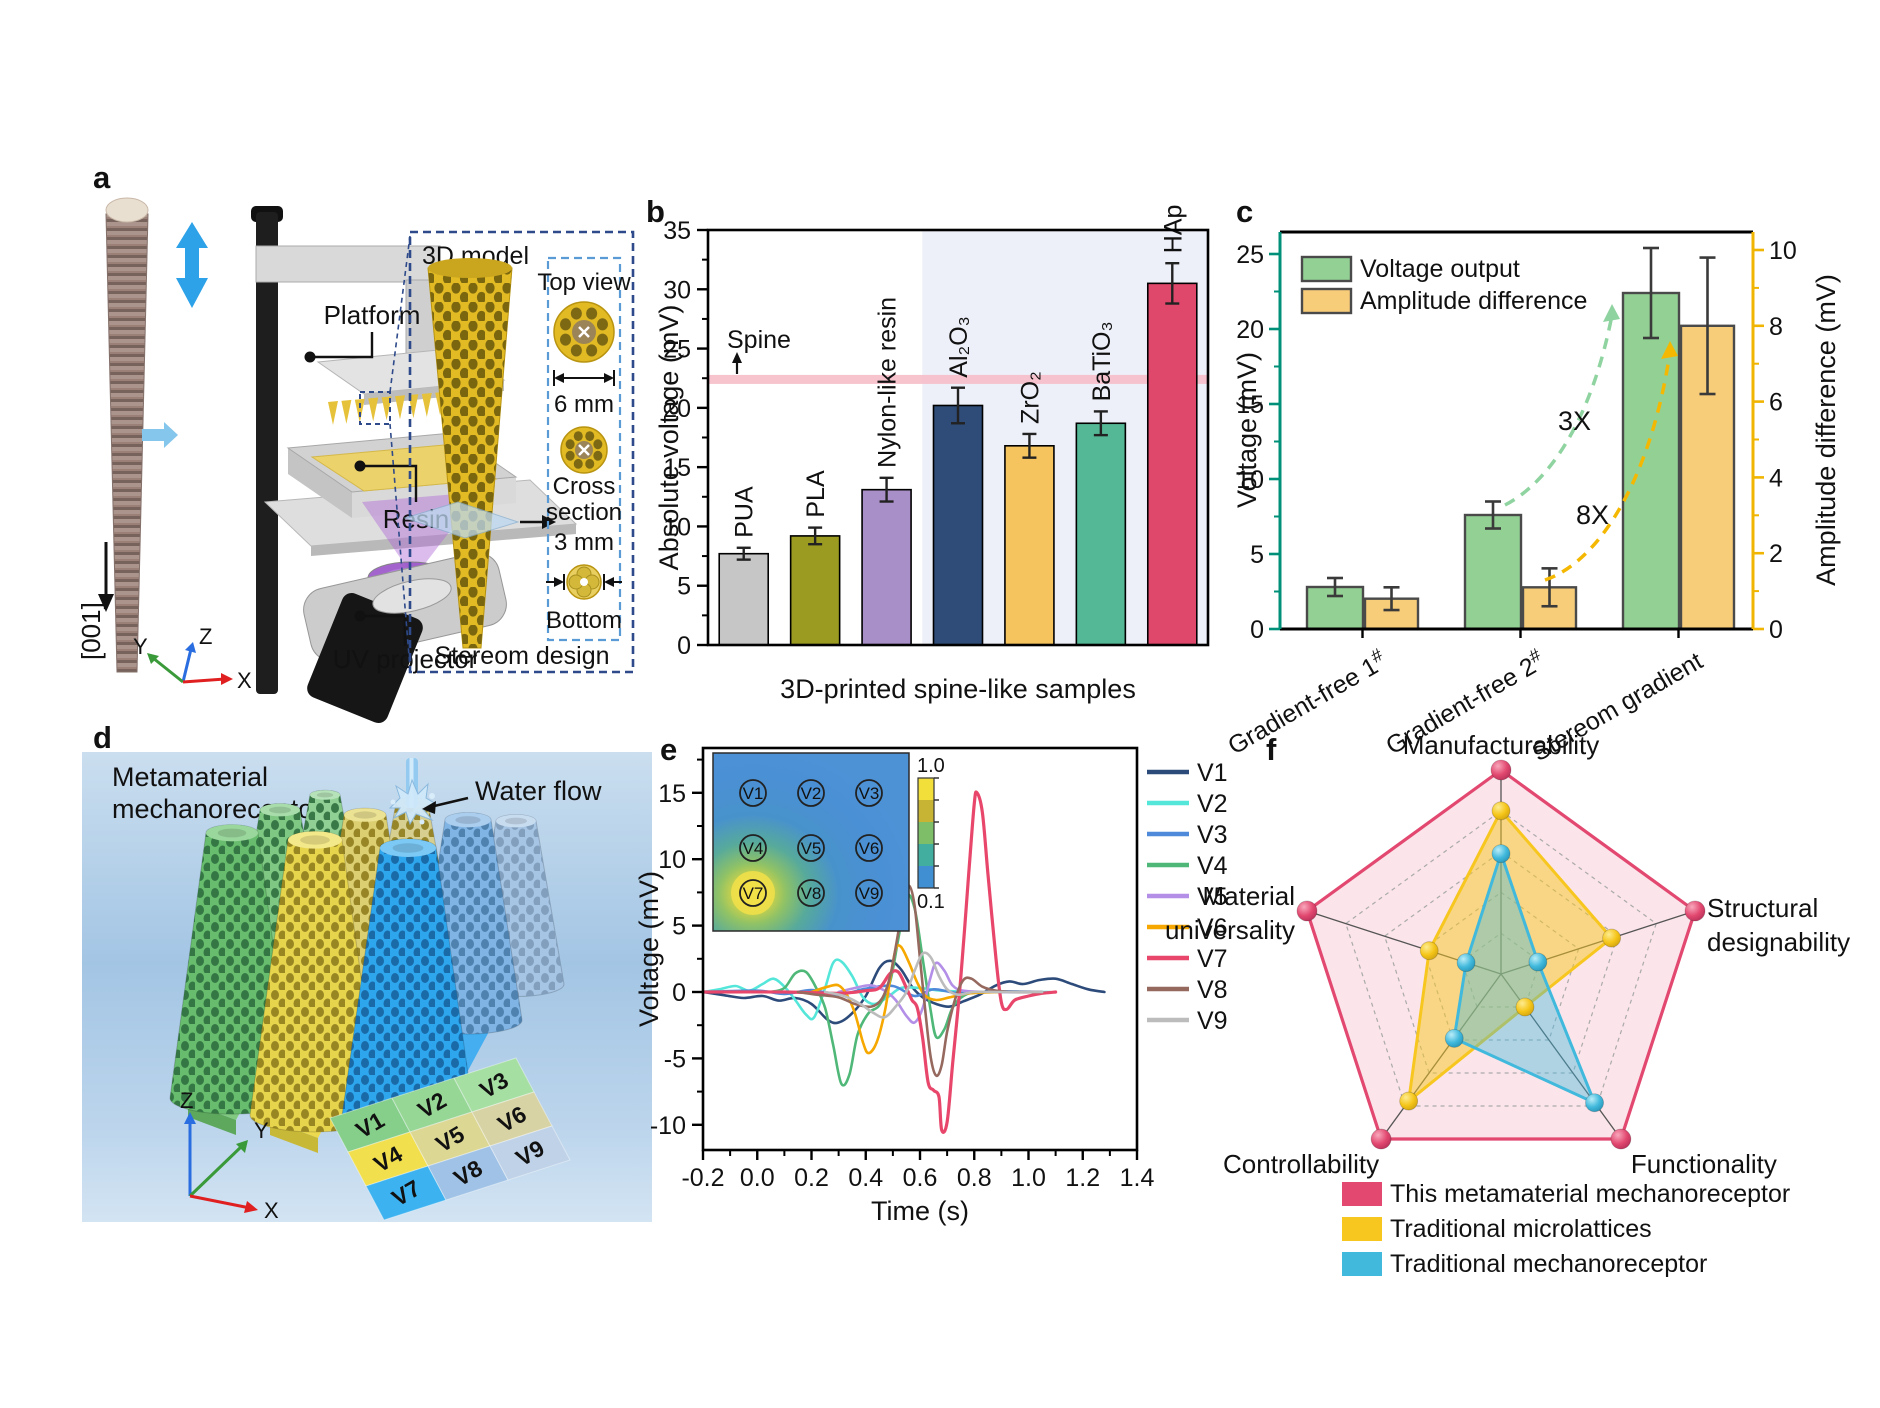 The width and height of the screenshot is (1880, 1408). What do you see at coordinates (408, 993) in the screenshot?
I see `cone` at bounding box center [408, 993].